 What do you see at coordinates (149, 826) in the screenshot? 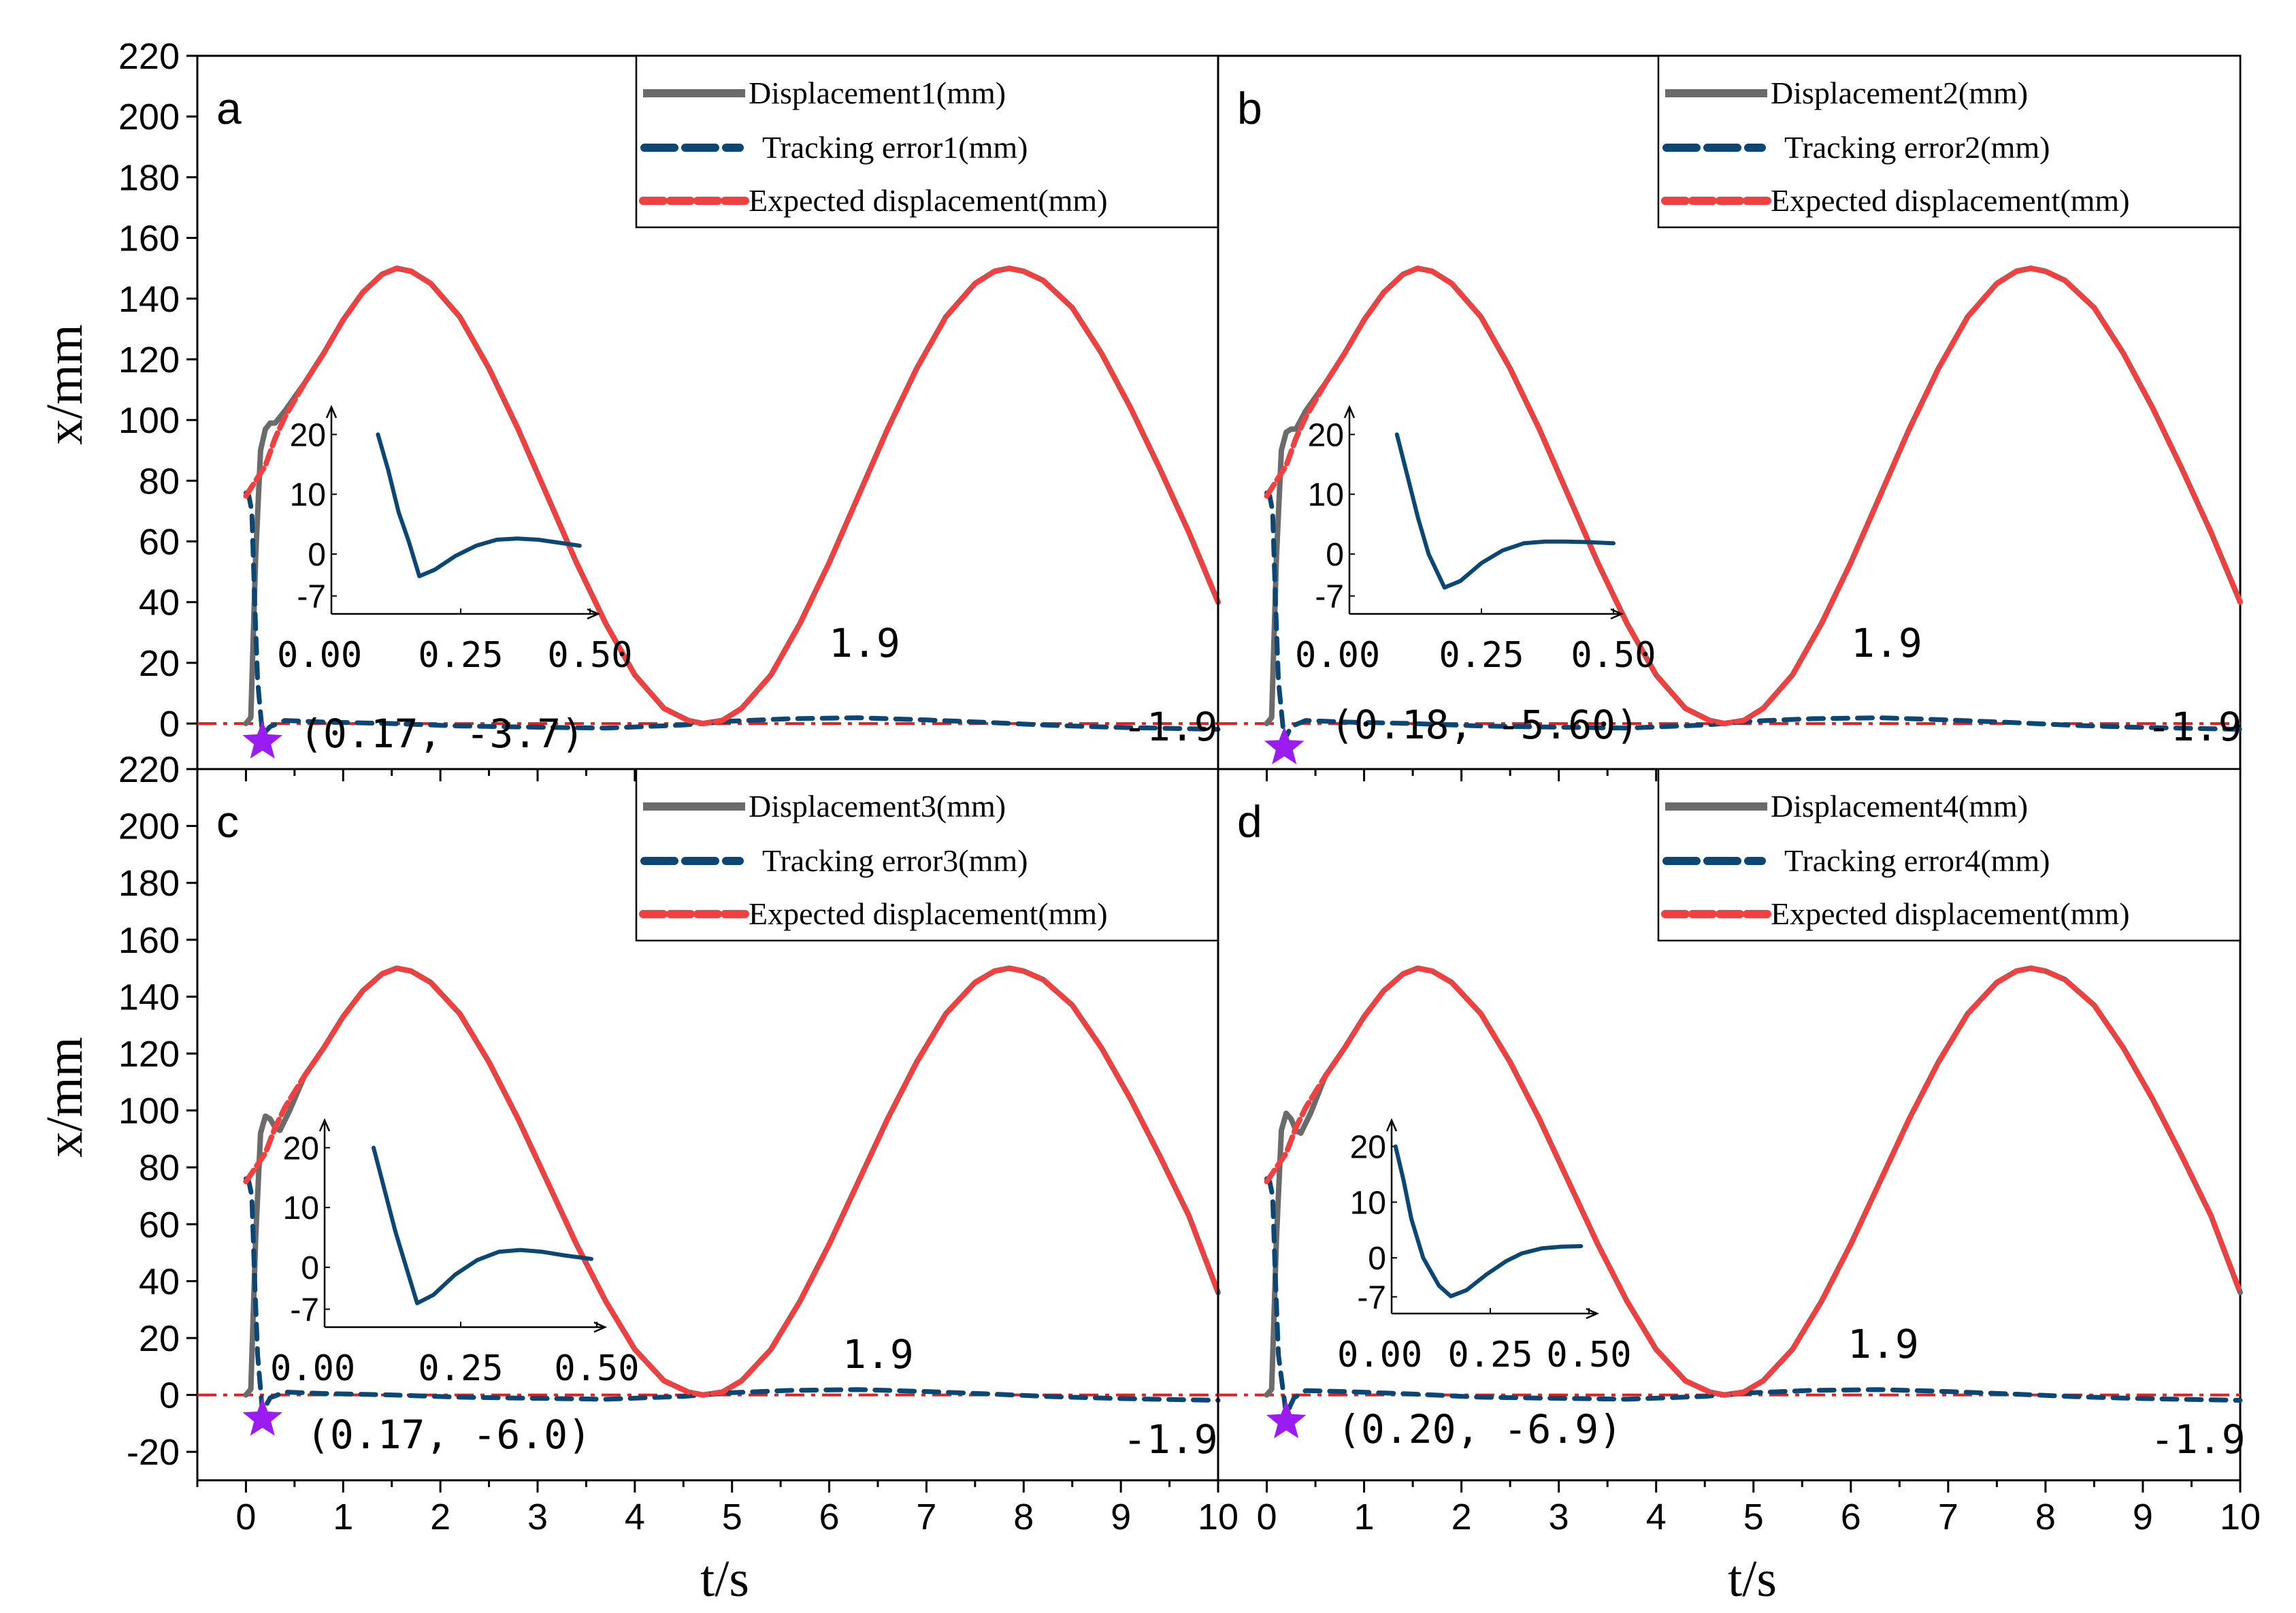
I see `y-tick-label: 200` at bounding box center [149, 826].